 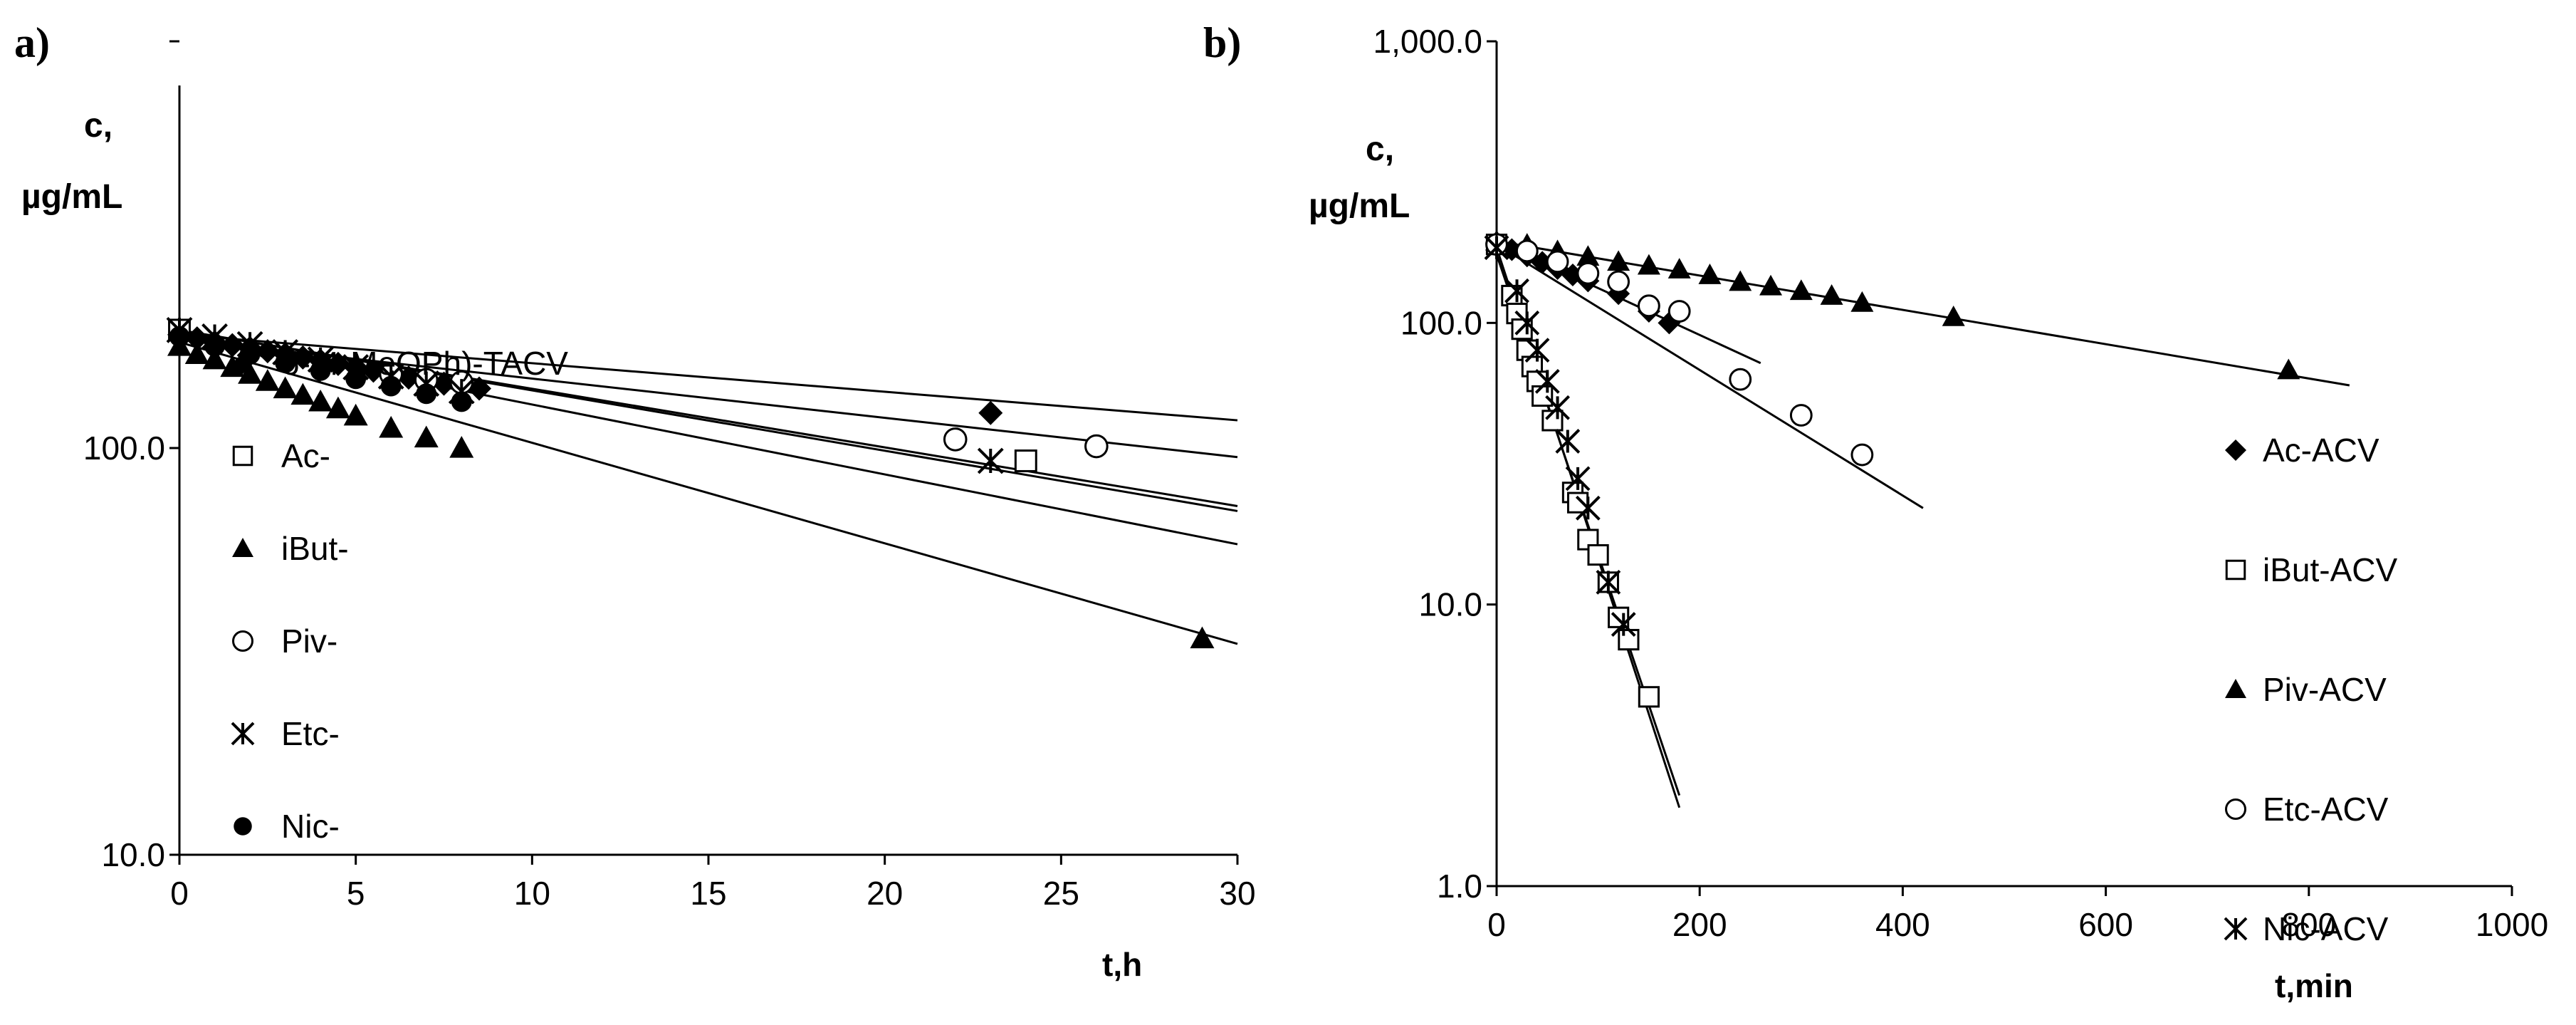 What do you see at coordinates (179, 893) in the screenshot?
I see `panel-a-xtick-label: 0` at bounding box center [179, 893].